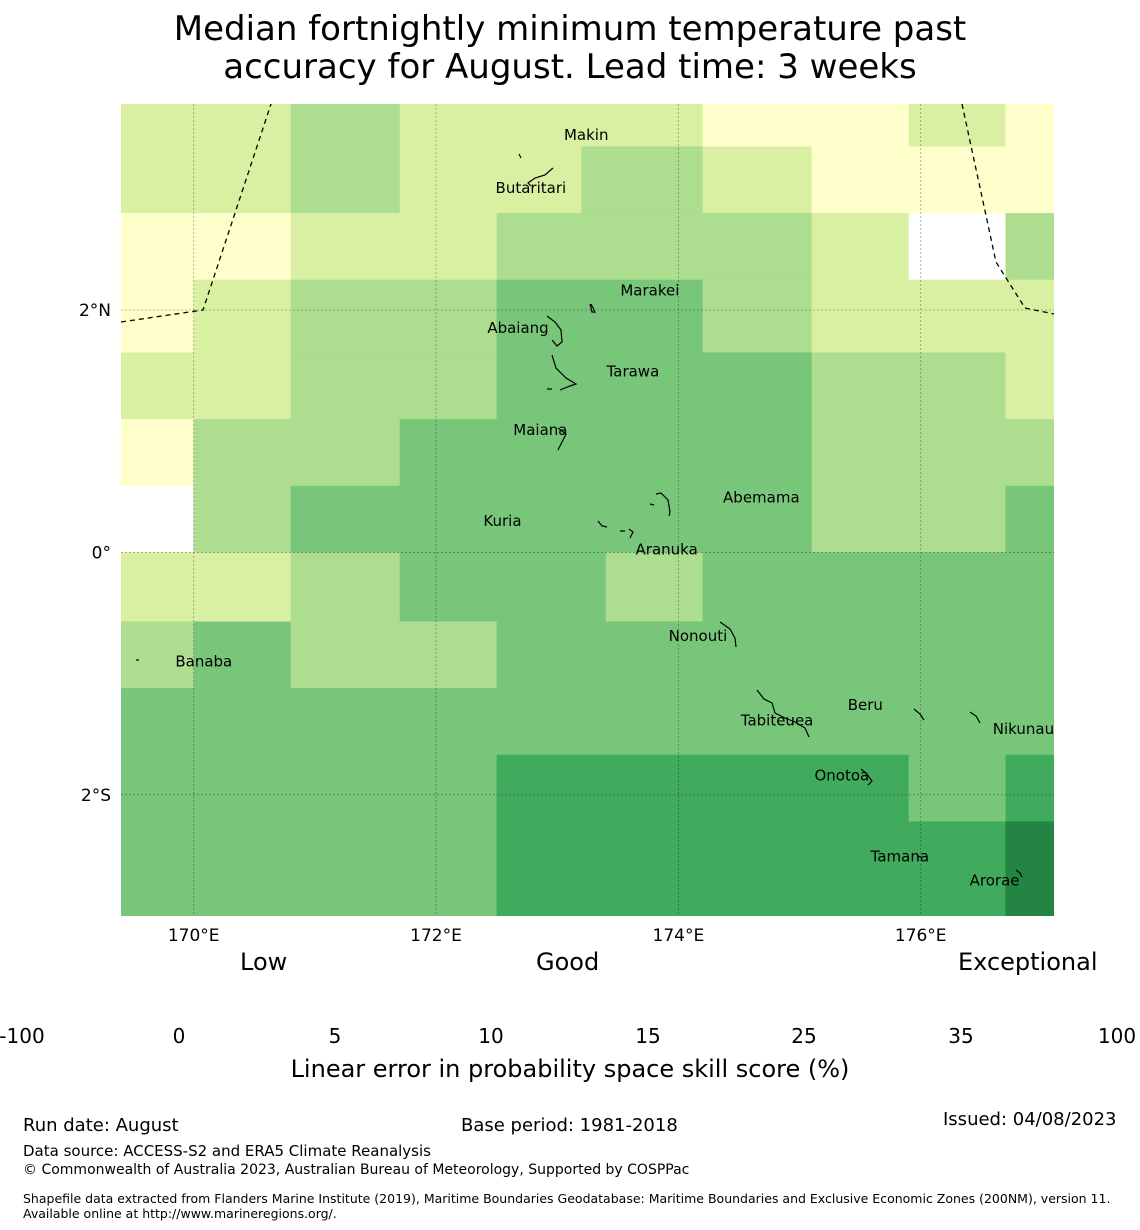 This screenshot has width=1140, height=1230. Describe the element at coordinates (194, 936) in the screenshot. I see `x-tick-label: 170°E` at that location.